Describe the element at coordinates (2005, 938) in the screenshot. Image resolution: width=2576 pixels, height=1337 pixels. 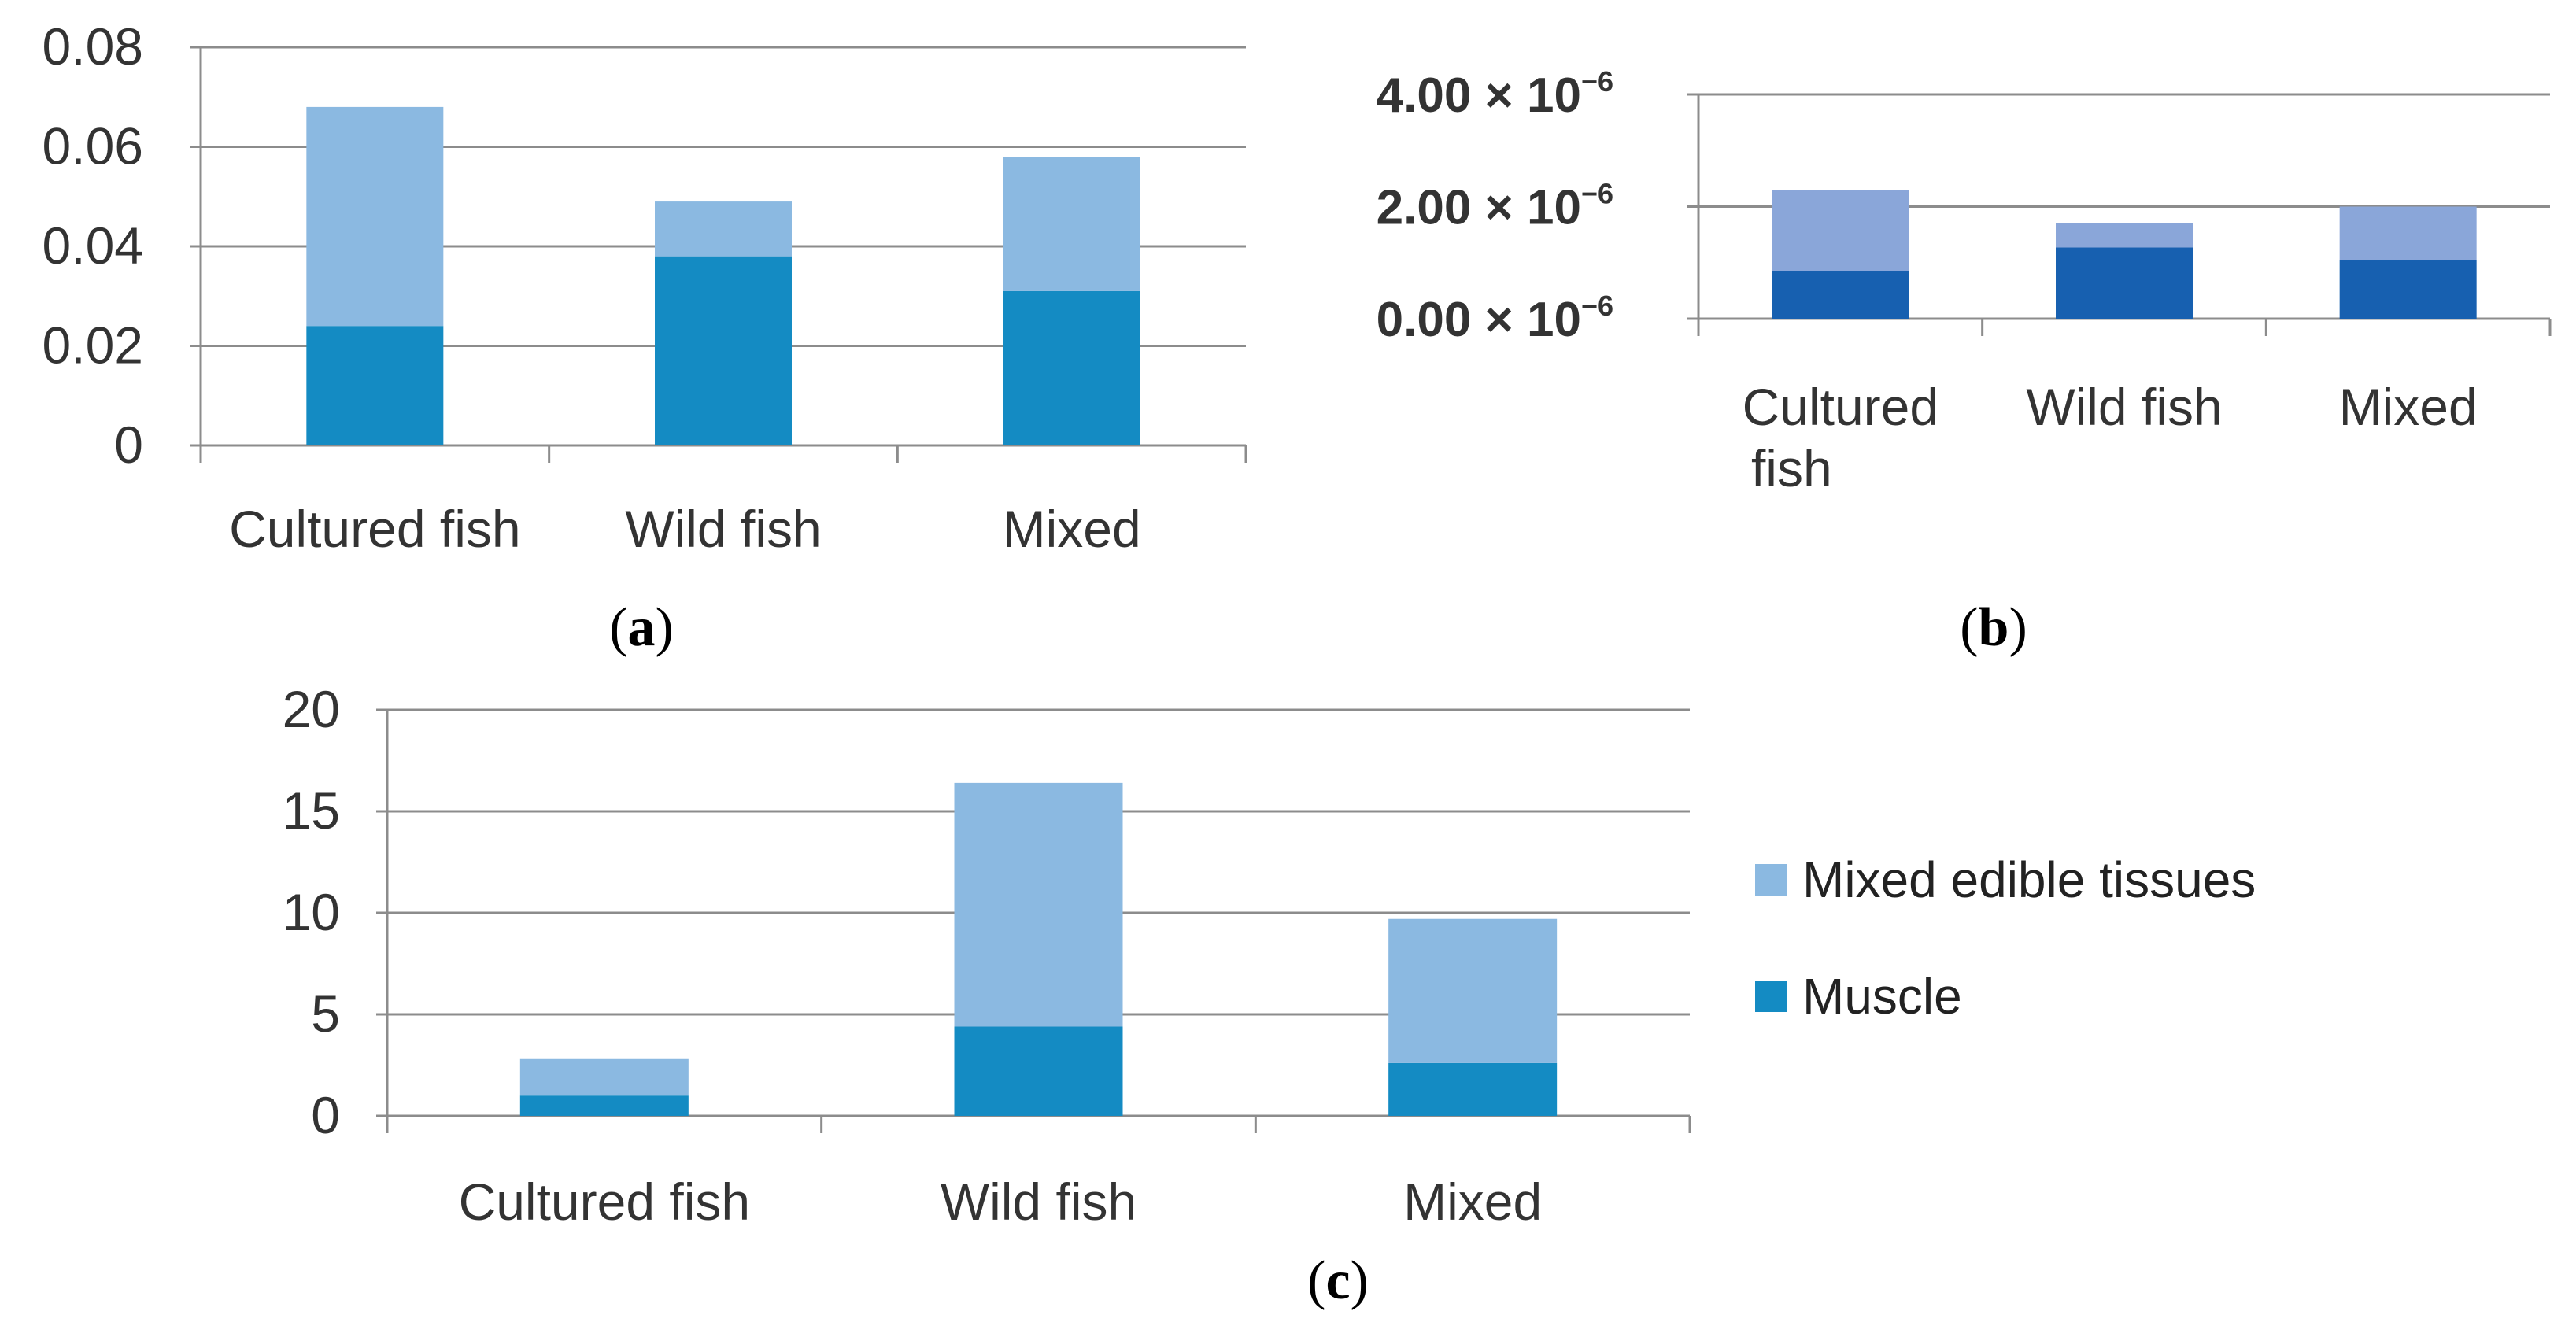
I see `legend-c: Mixed edible tissues Muscle` at that location.